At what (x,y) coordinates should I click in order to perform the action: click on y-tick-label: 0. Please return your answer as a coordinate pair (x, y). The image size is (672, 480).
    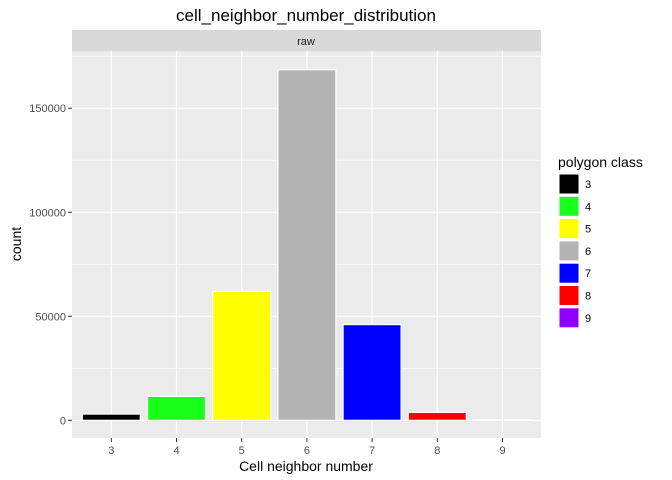
    Looking at the image, I should click on (63, 421).